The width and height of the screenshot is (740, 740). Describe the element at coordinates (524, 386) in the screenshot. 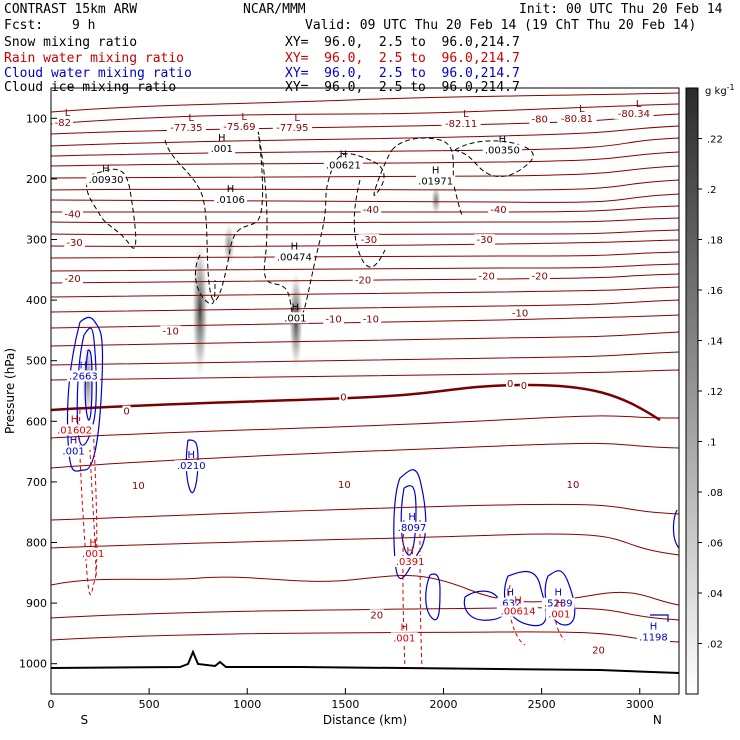

I see `temperature-contour-label: 0` at that location.